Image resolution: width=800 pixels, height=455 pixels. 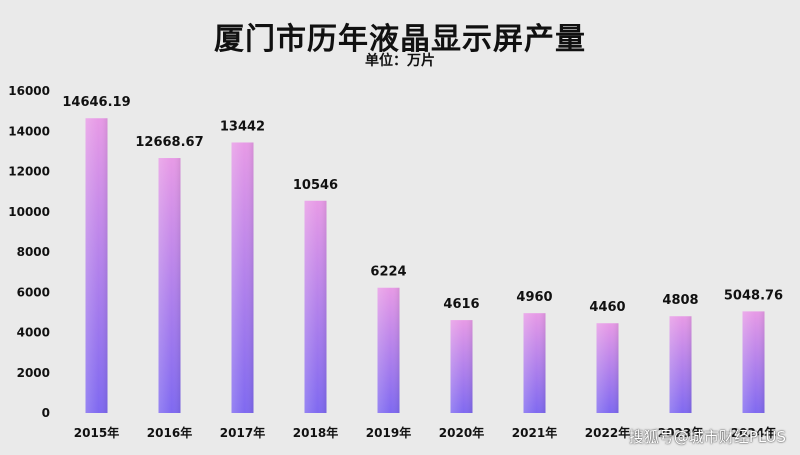 What do you see at coordinates (534, 432) in the screenshot?
I see `x-tick-label: 2021年` at bounding box center [534, 432].